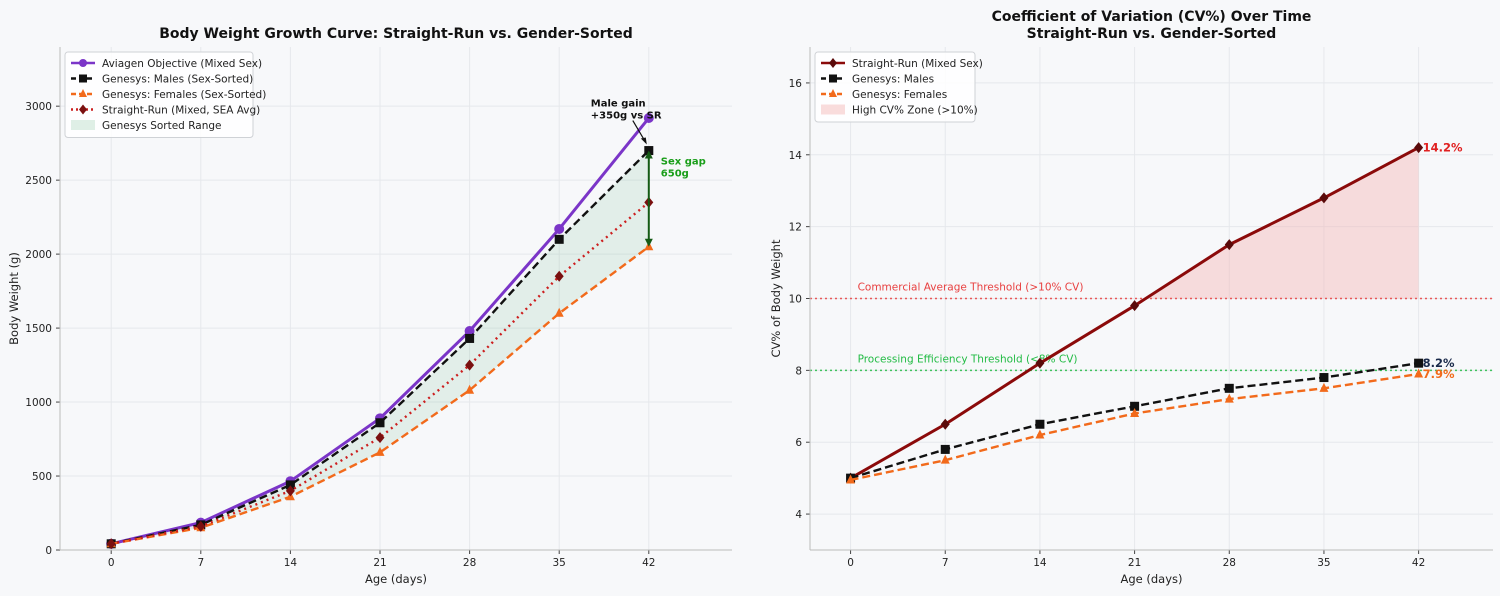  I want to click on male-gain-line2: +350g vs SR, so click(626, 116).